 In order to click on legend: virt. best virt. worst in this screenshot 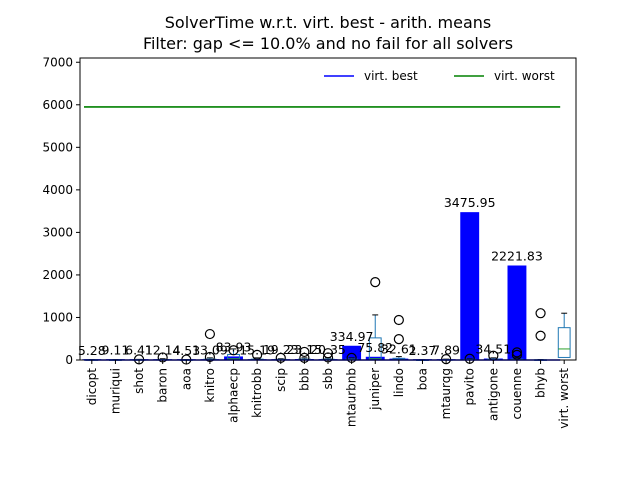, I will do `click(439, 76)`.